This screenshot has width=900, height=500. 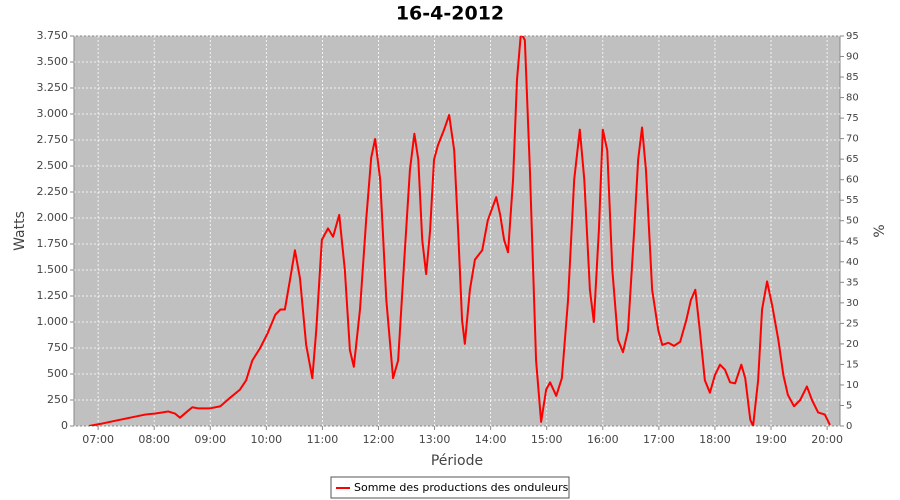 What do you see at coordinates (852, 139) in the screenshot?
I see `y2-tick-label: 70` at bounding box center [852, 139].